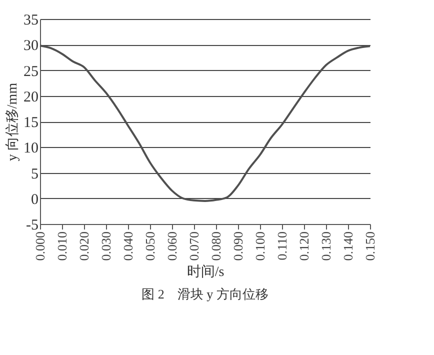  What do you see at coordinates (31, 20) in the screenshot?
I see `y-tick-label: 35` at bounding box center [31, 20].